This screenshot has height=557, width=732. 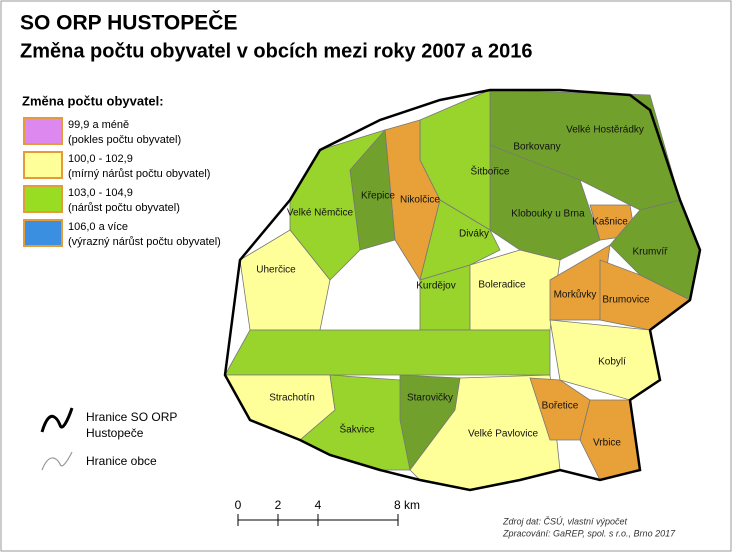 What do you see at coordinates (565, 521) in the screenshot?
I see `source-note: Zdroj dat: ČSÚ, vlastní výpočet` at bounding box center [565, 521].